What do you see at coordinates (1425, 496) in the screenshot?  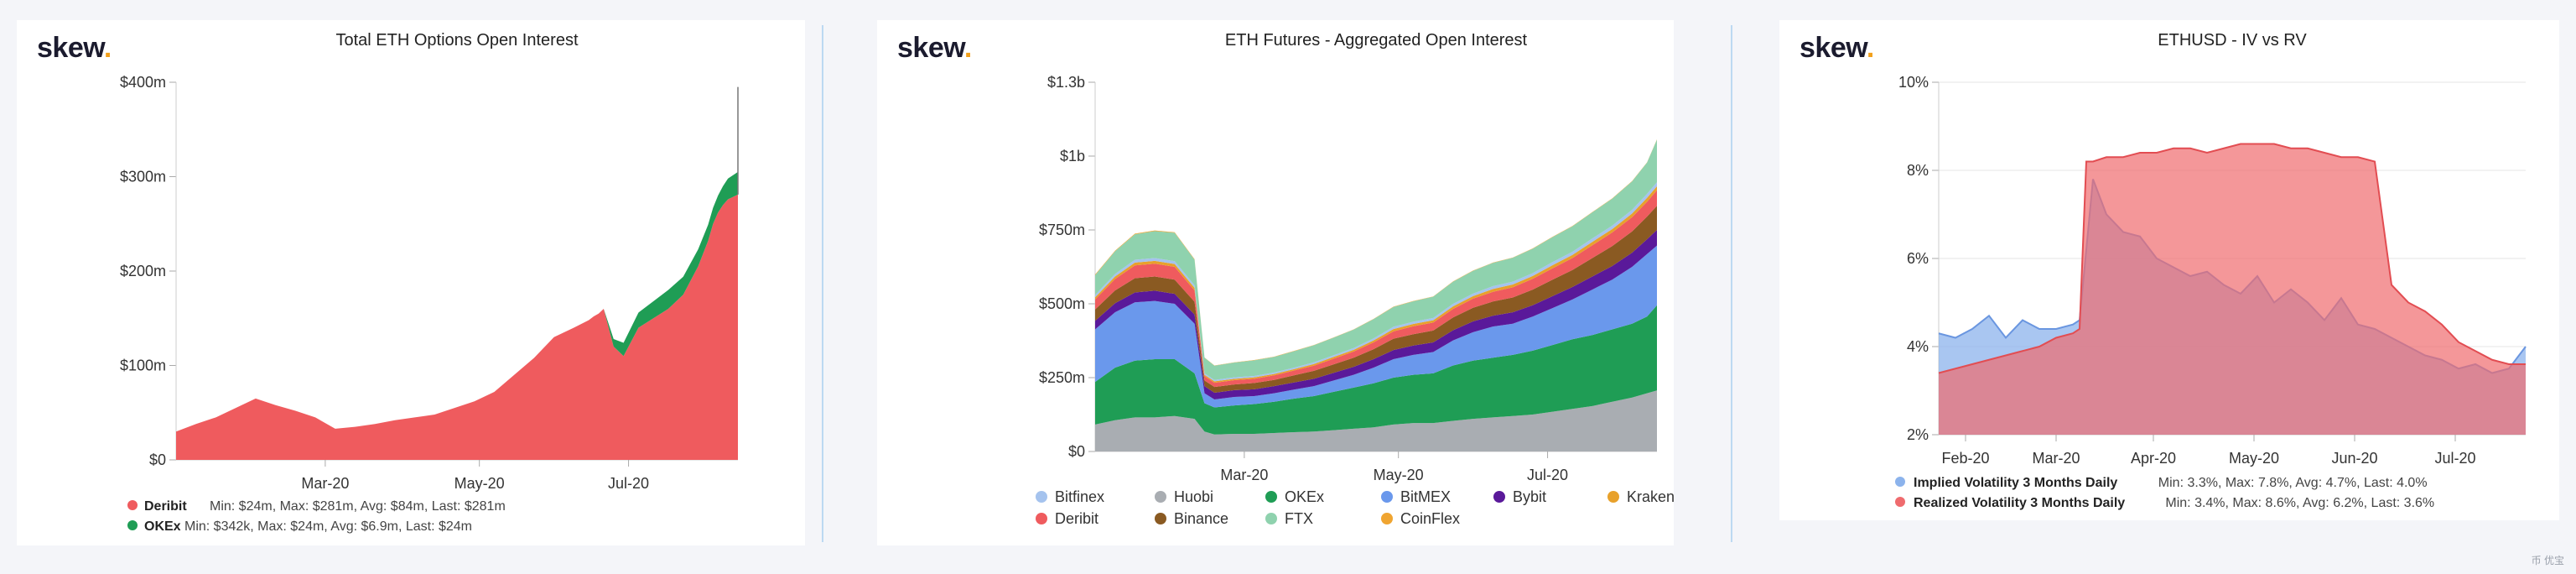 I see `legend-label-bitmex: BitMEX` at bounding box center [1425, 496].